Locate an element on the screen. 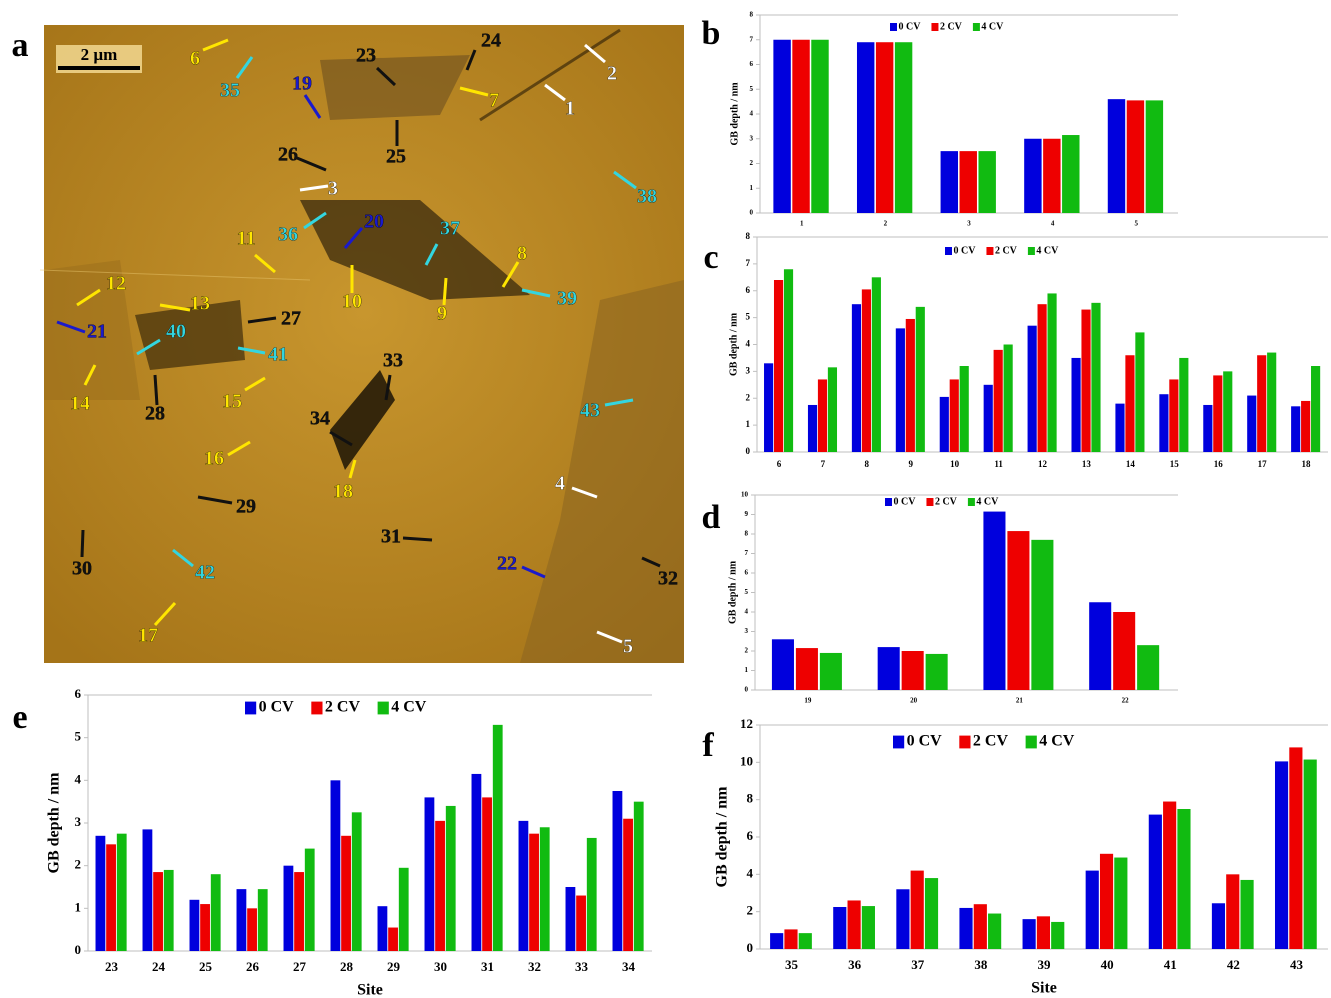 This screenshot has height=998, width=1331. site-label: 9 is located at coordinates (442, 314).